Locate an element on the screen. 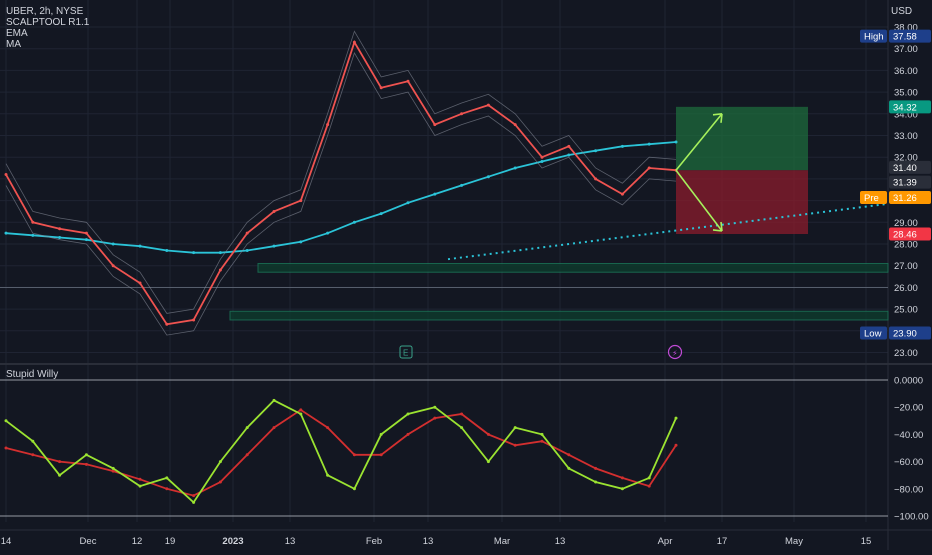  indicator-ema: EMA is located at coordinates (17, 33).